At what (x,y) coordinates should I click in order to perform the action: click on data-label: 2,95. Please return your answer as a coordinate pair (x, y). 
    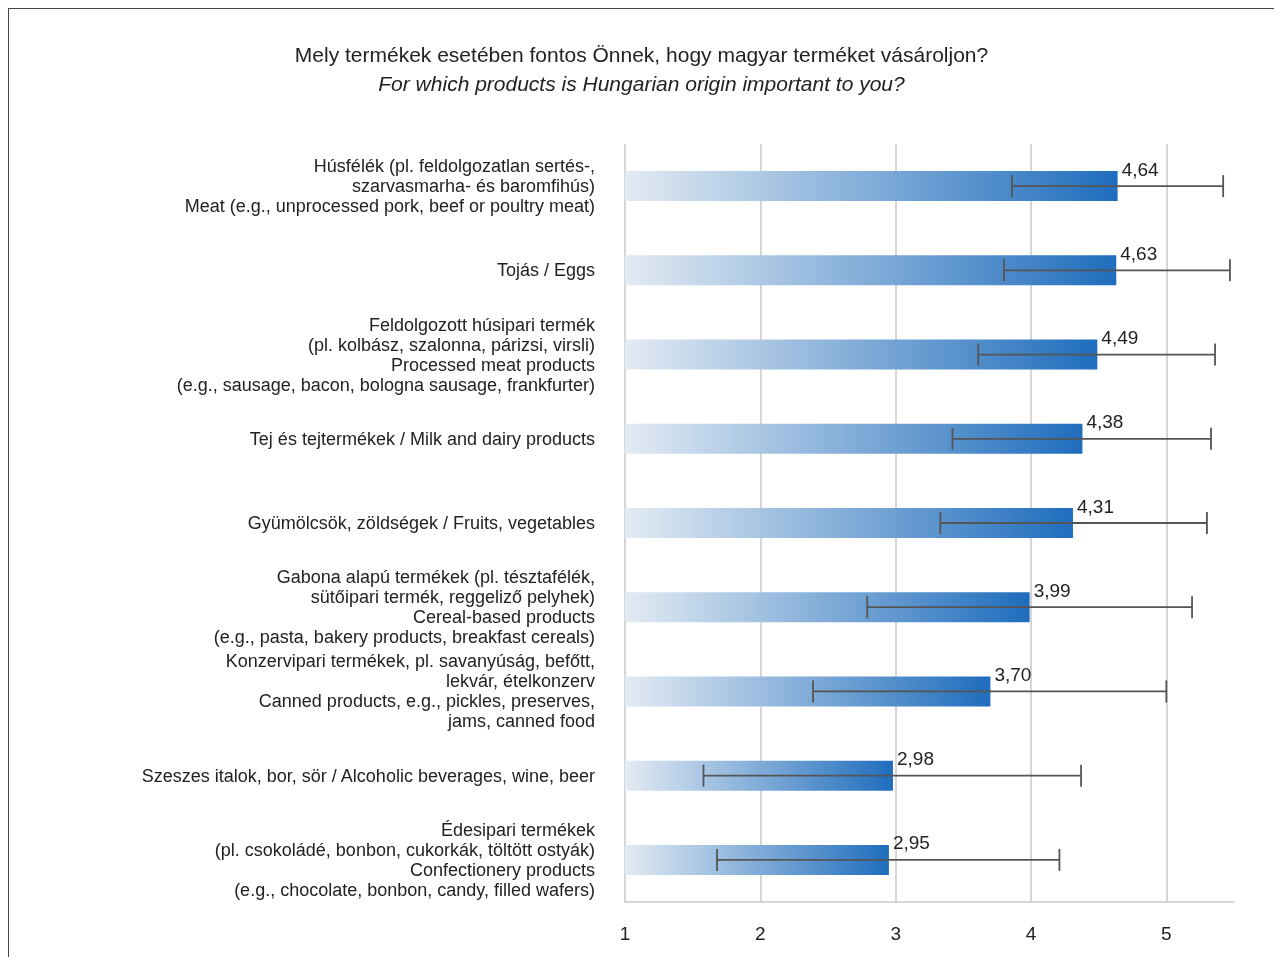
    Looking at the image, I should click on (911, 843).